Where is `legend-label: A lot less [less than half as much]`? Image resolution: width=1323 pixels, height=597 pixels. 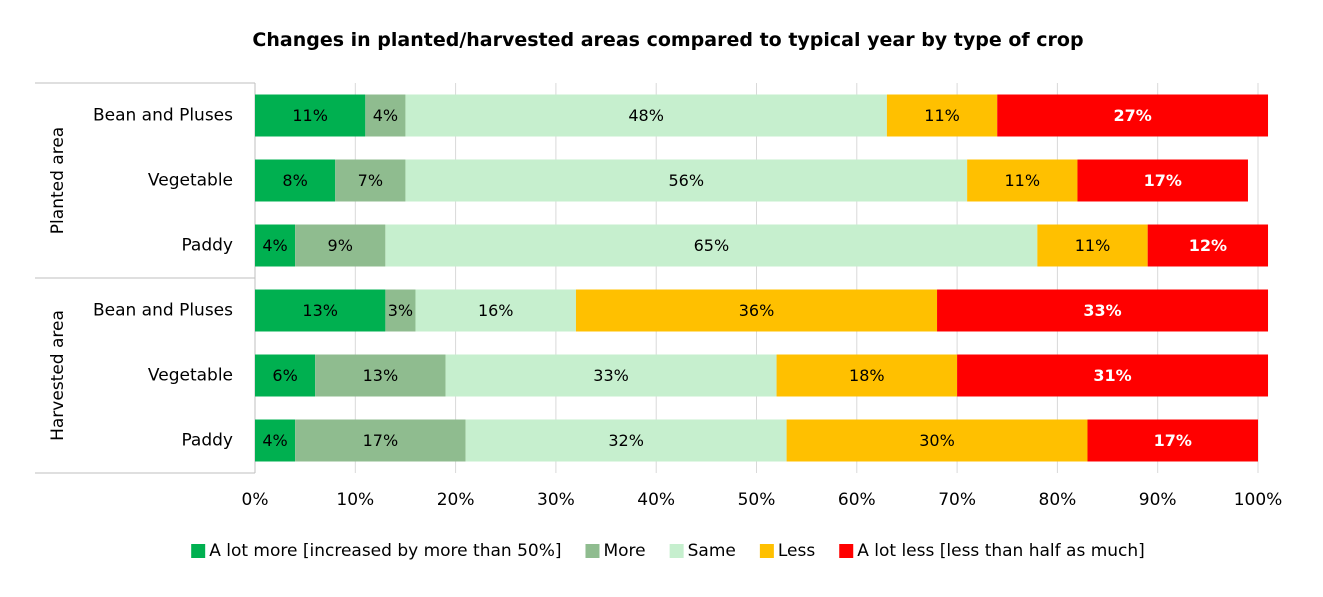
legend-label: A lot less [less than half as much] is located at coordinates (1001, 551).